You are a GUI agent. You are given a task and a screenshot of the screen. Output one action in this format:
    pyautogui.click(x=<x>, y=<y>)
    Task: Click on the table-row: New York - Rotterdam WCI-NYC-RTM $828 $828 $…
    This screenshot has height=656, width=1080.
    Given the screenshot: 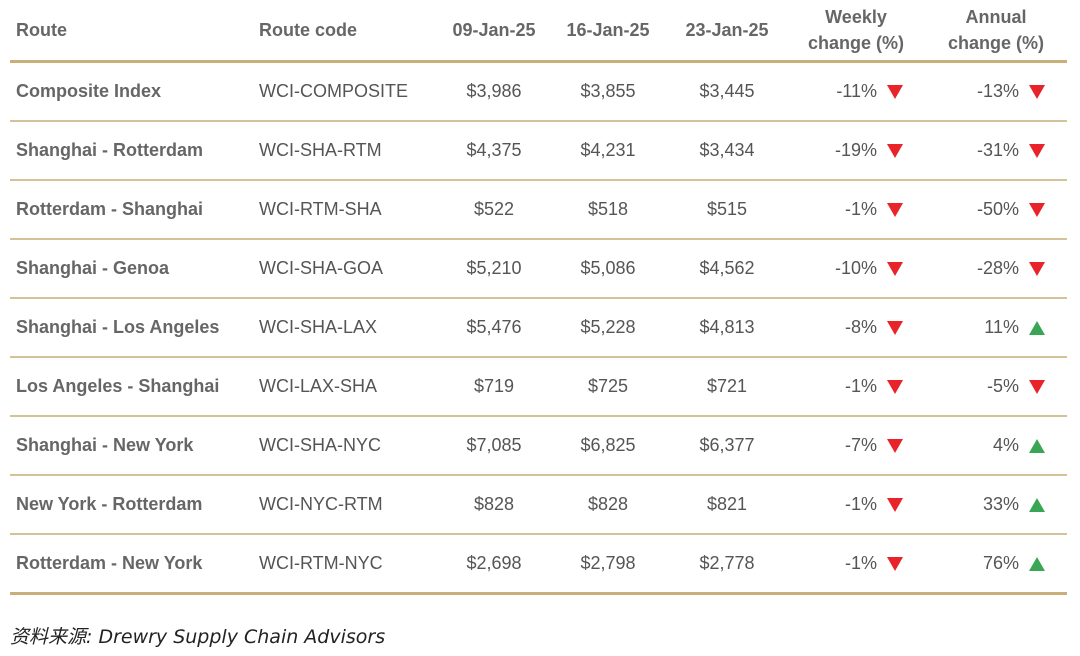 What is the action you would take?
    pyautogui.click(x=538, y=505)
    